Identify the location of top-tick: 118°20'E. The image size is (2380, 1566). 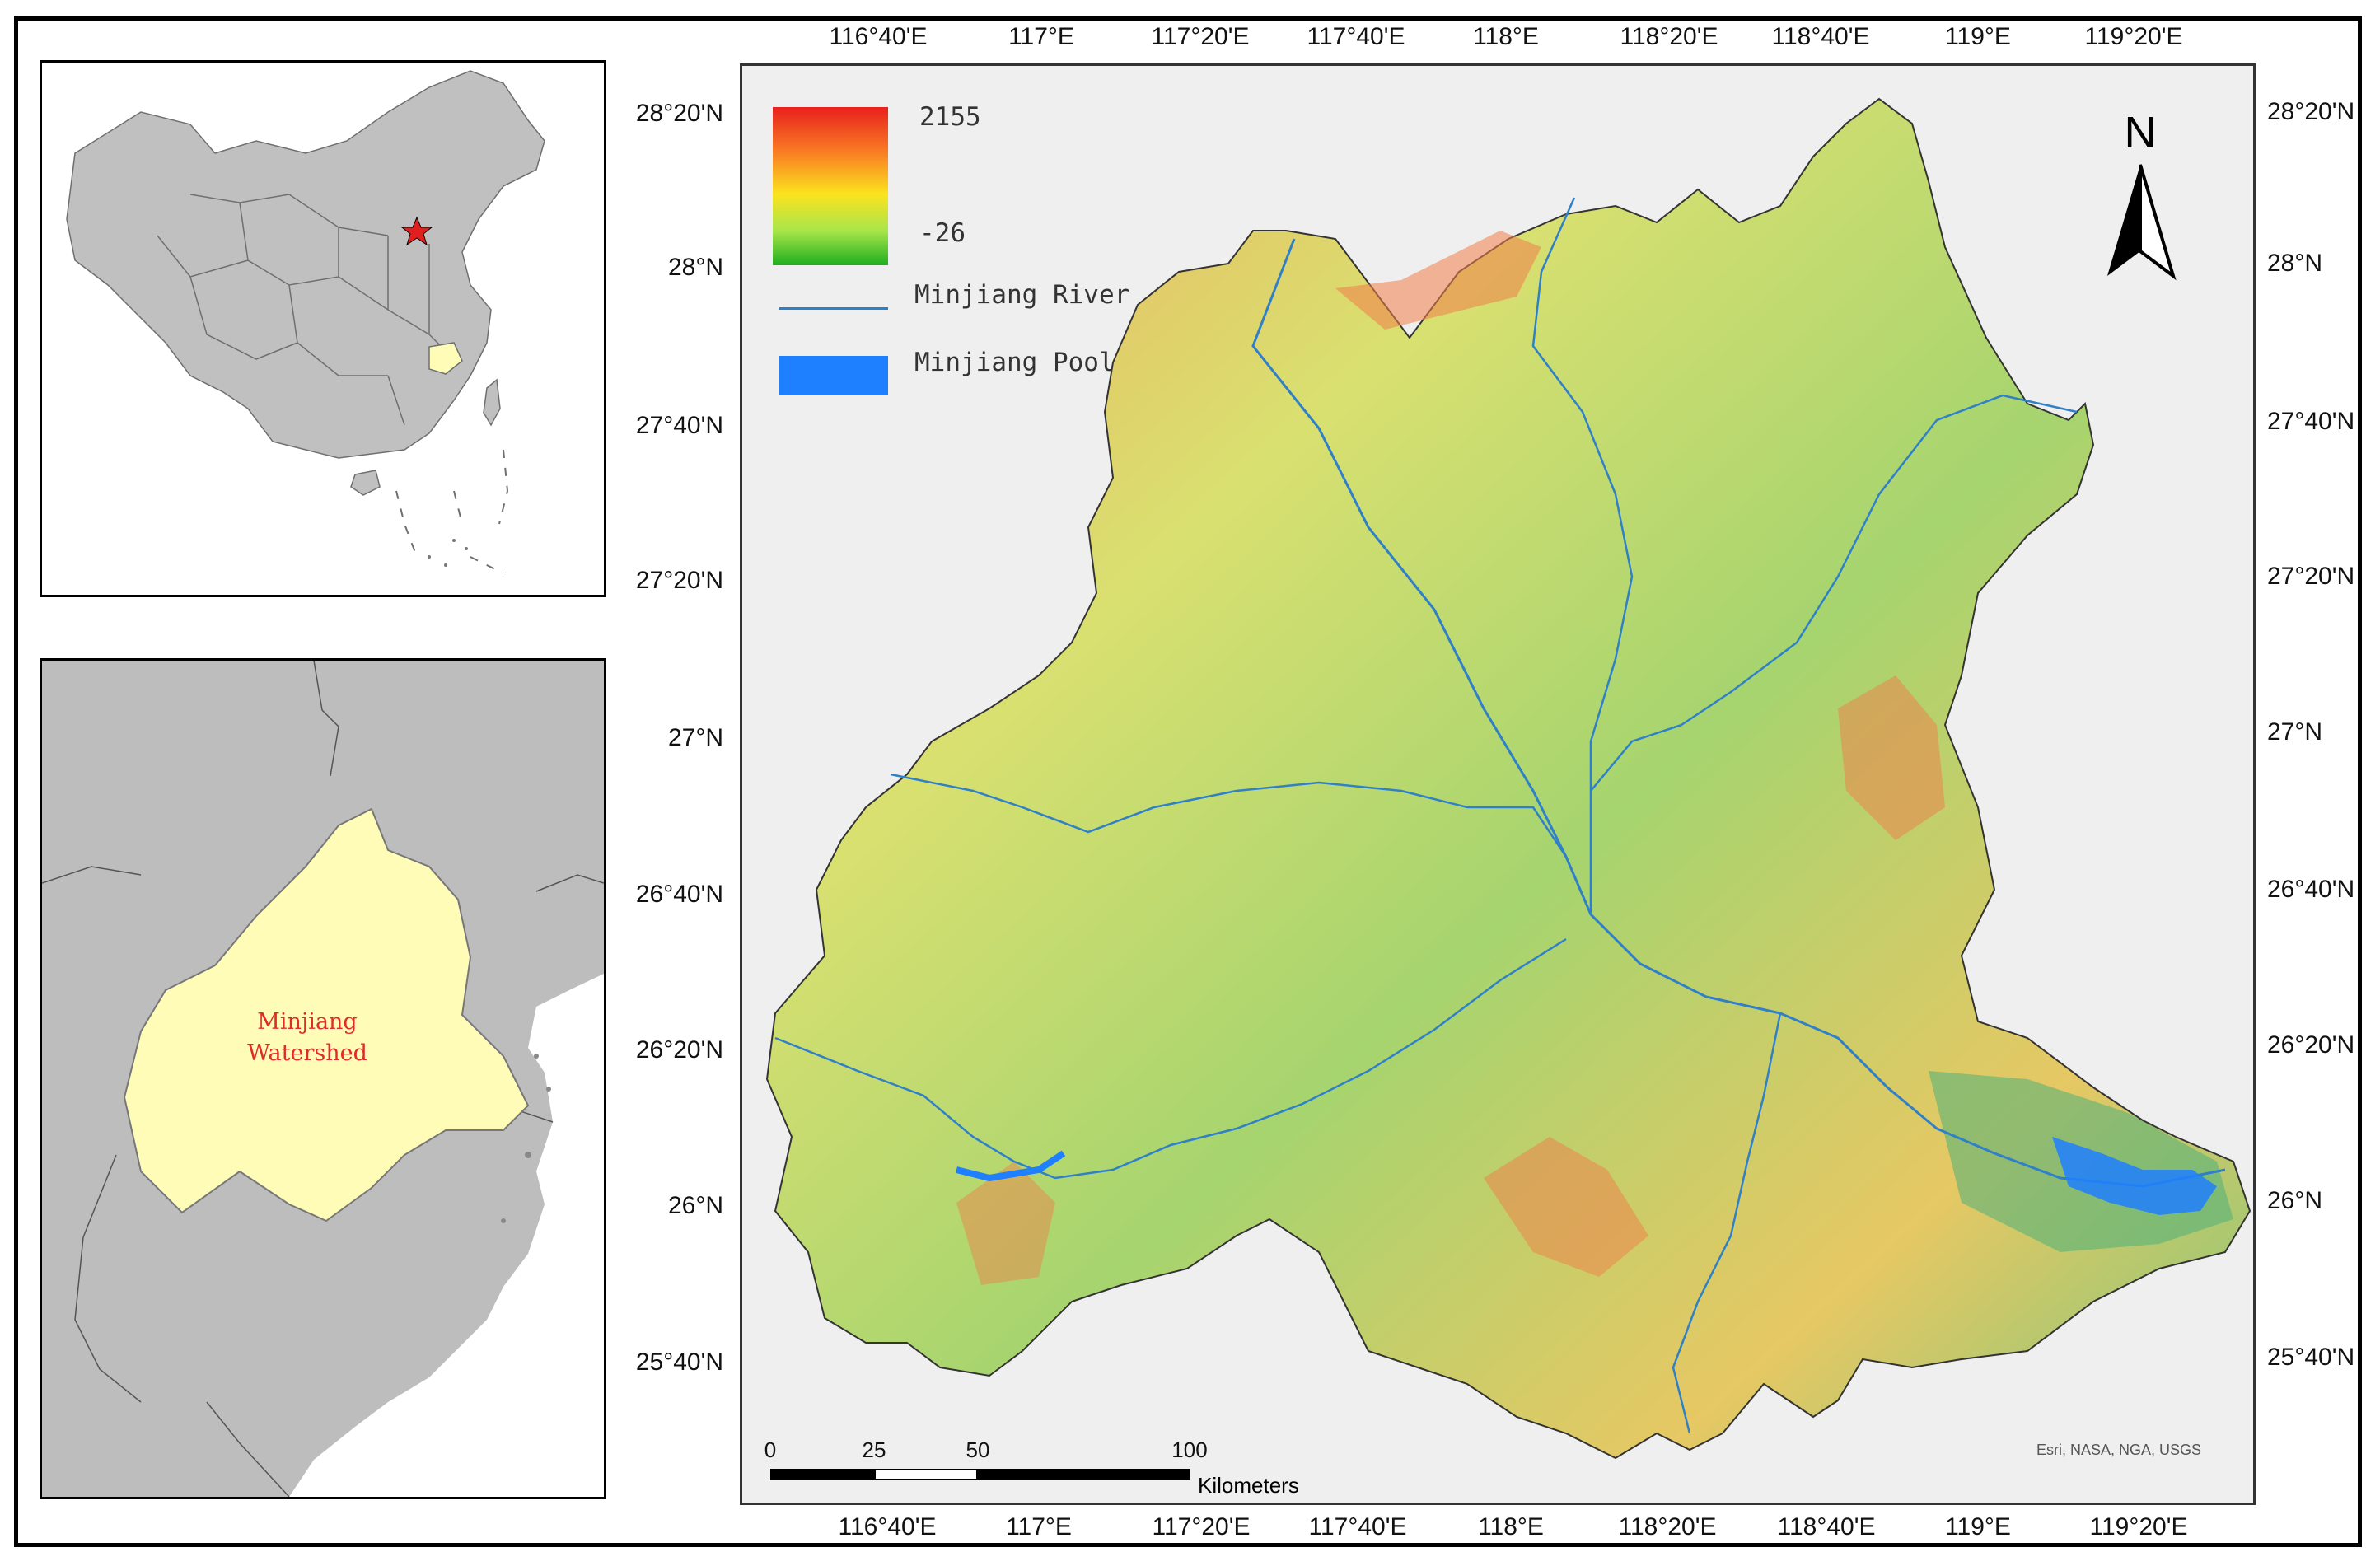
(1669, 36).